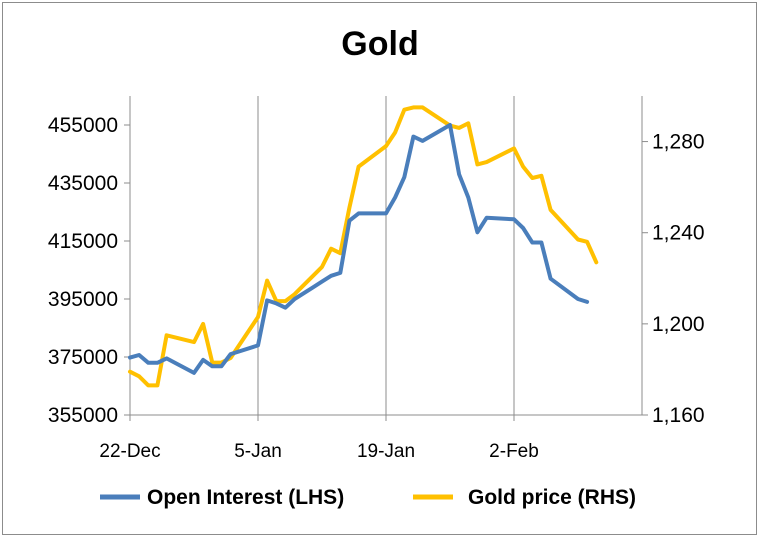  I want to click on x-tick-label: 22-Dec, so click(129, 451).